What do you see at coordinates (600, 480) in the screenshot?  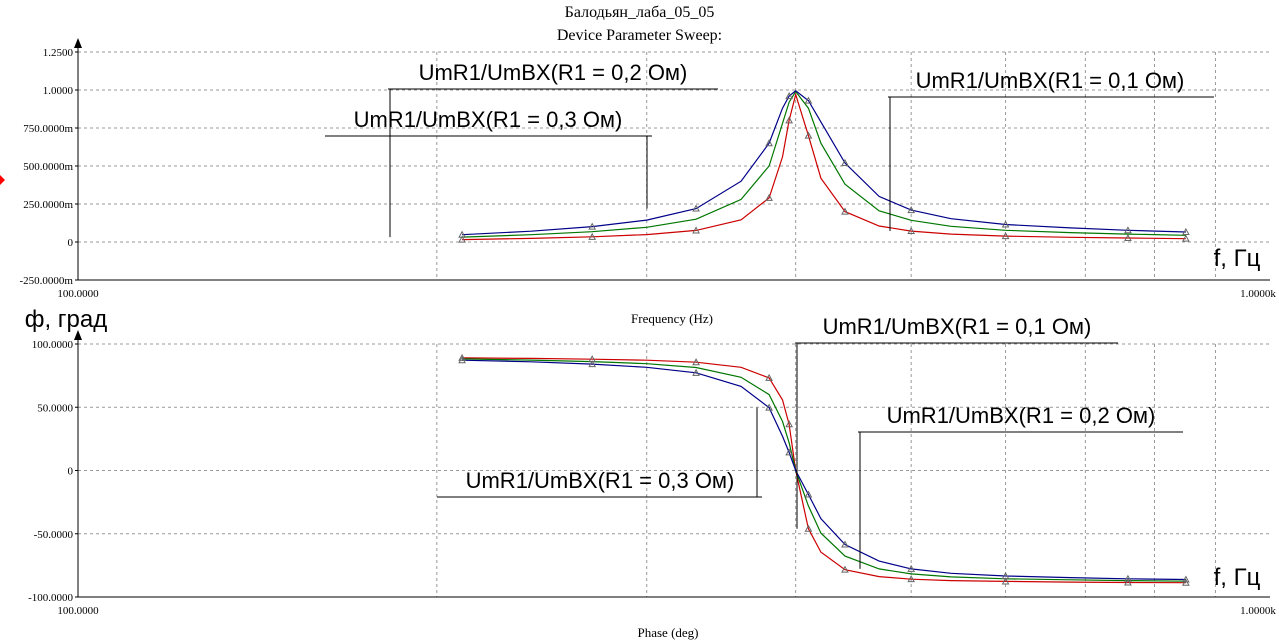 I see `plot2-annotation-label: UmR1/UmBX(R1 = 0,3 Ом)` at bounding box center [600, 480].